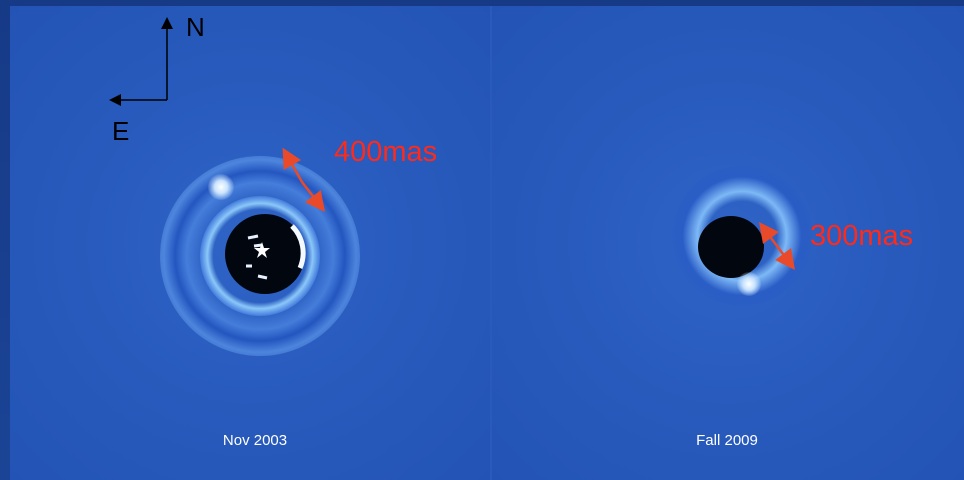 This screenshot has height=480, width=964. What do you see at coordinates (195, 27) in the screenshot?
I see `compass-north-label: N` at bounding box center [195, 27].